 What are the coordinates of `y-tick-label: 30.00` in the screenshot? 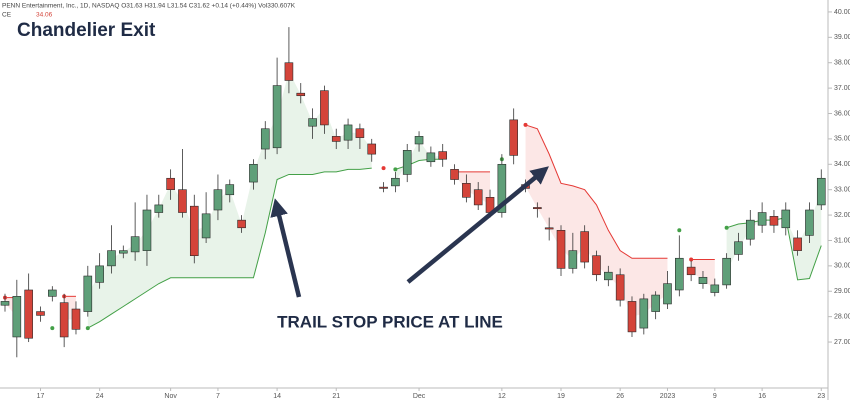 It's located at (842, 266).